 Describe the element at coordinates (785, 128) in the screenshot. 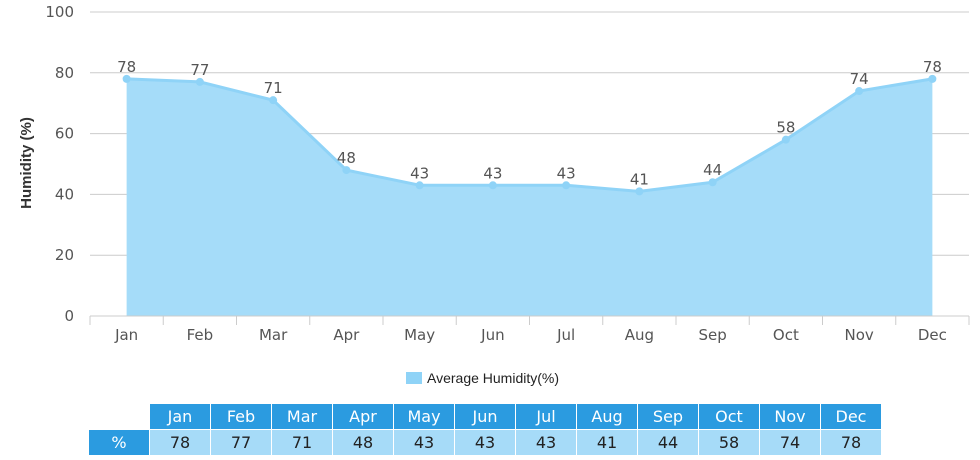

I see `data-label: 58` at that location.